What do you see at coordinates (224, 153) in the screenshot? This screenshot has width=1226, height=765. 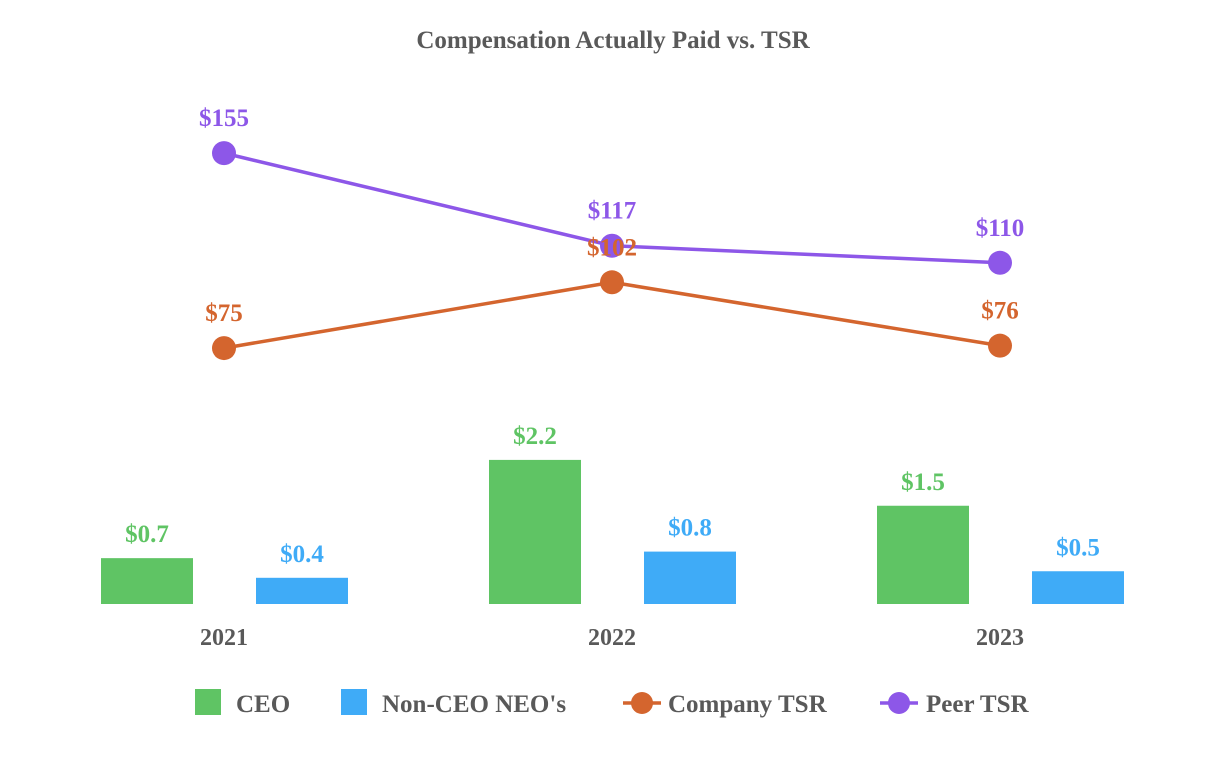 I see `point-peer-tsr-2021` at bounding box center [224, 153].